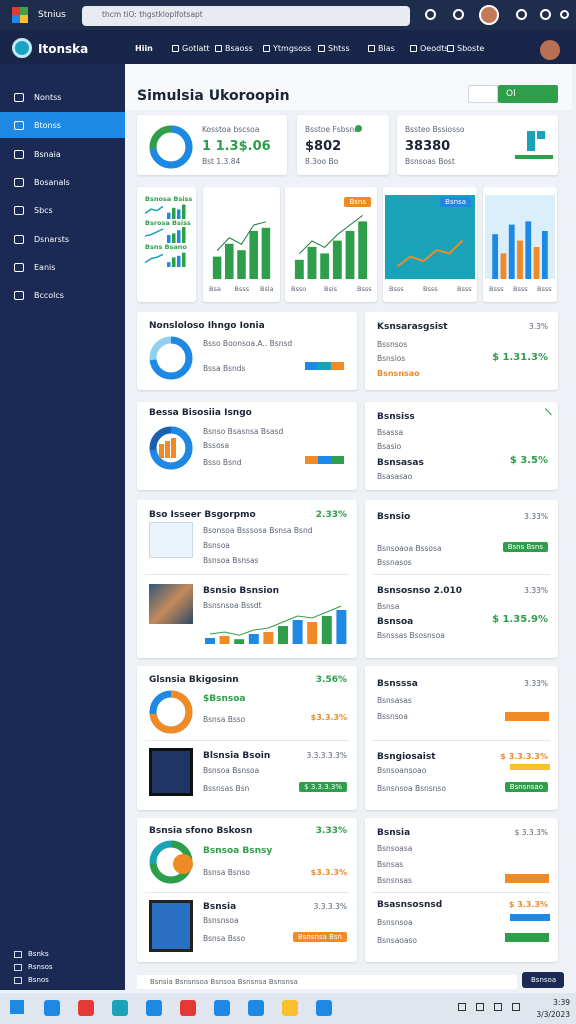 This screenshot has height=1024, width=576. I want to click on panel-heading: Ksnsarasgsist, so click(412, 327).